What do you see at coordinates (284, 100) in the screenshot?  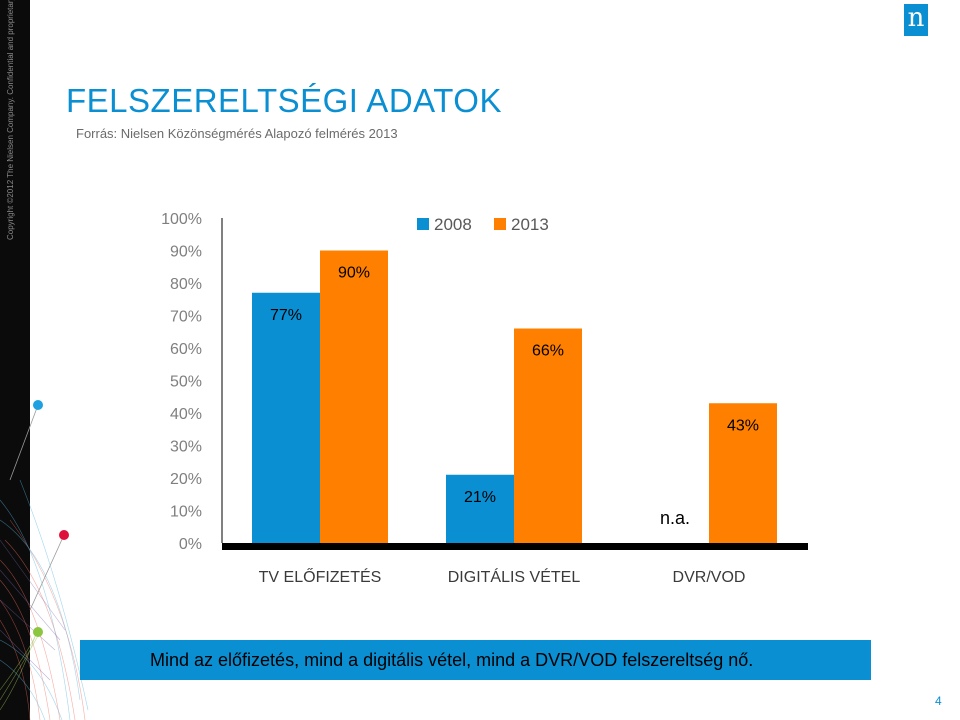 I see `page-title: FELSZERELTSÉGI ADATOK` at bounding box center [284, 100].